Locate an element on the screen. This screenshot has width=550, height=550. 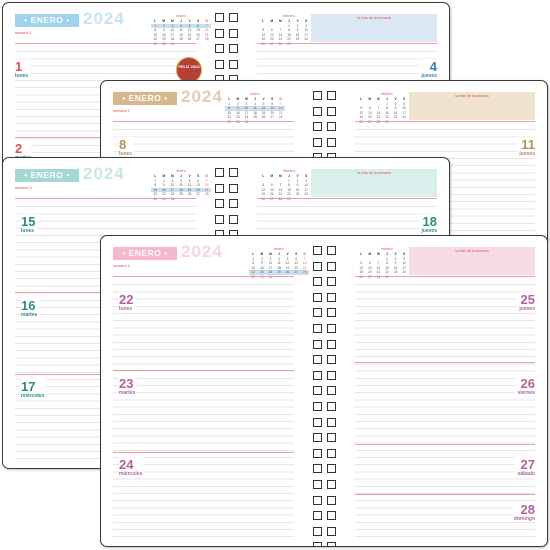
calendar-date: 6 is located at coordinates (369, 263).